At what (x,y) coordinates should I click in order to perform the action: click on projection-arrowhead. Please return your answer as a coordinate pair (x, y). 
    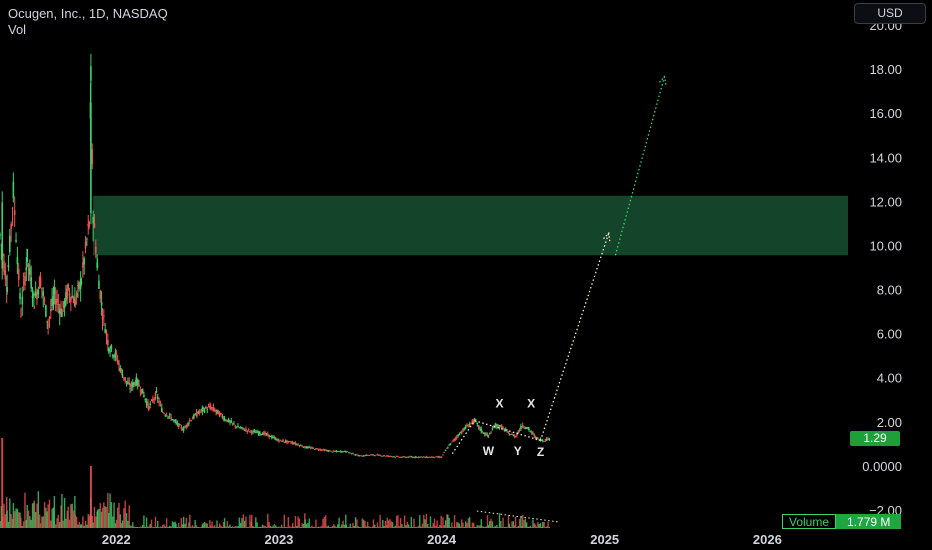
    Looking at the image, I should click on (606, 236).